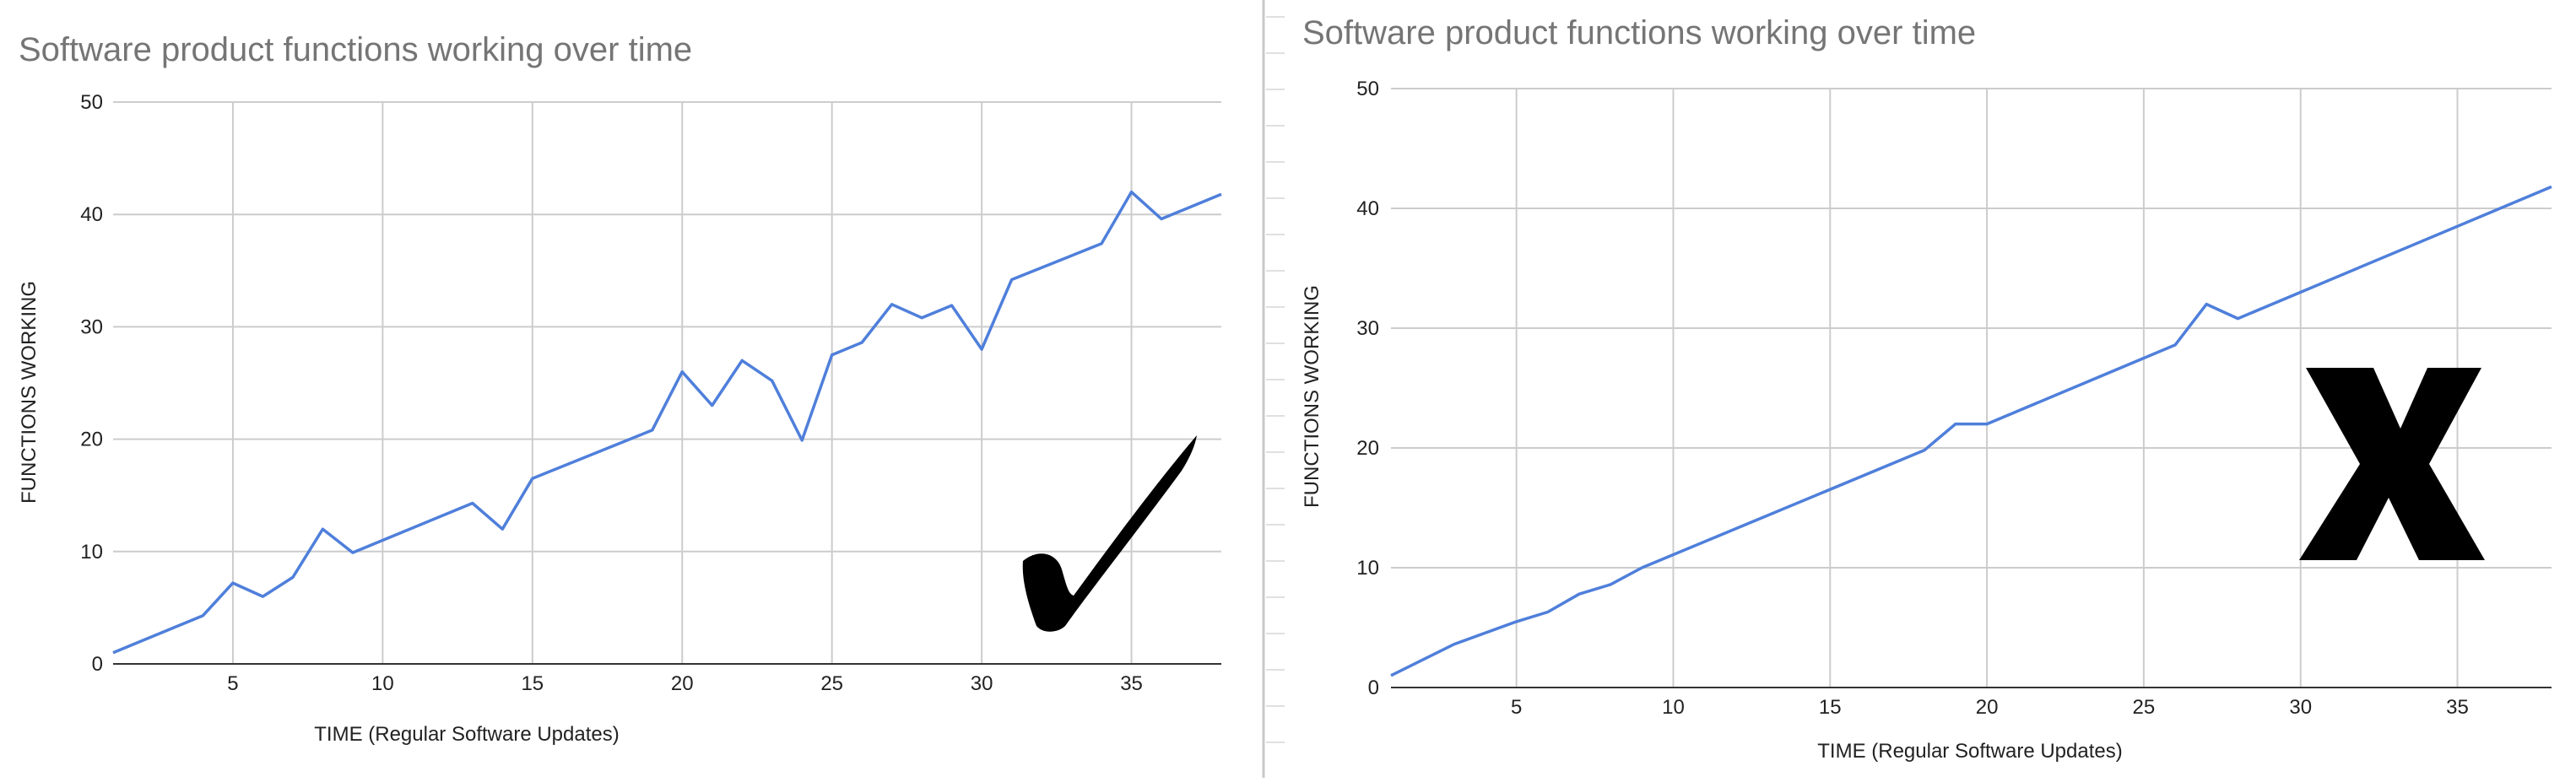  What do you see at coordinates (2392, 464) in the screenshot?
I see `x-mark-icon` at bounding box center [2392, 464].